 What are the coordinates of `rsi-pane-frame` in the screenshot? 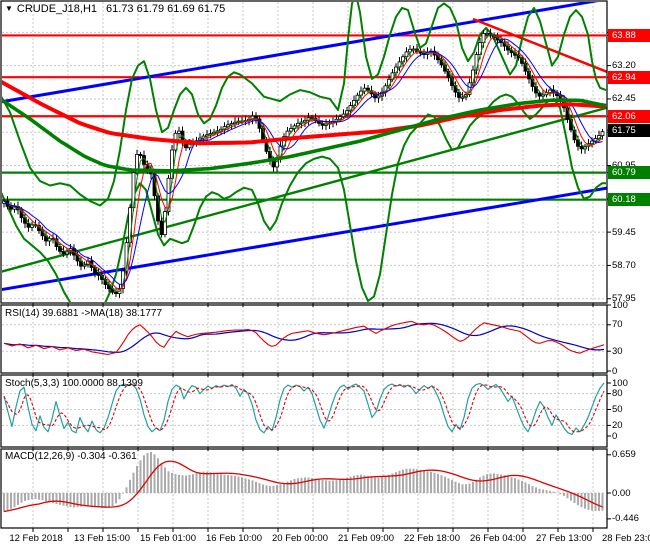 It's located at (304, 339).